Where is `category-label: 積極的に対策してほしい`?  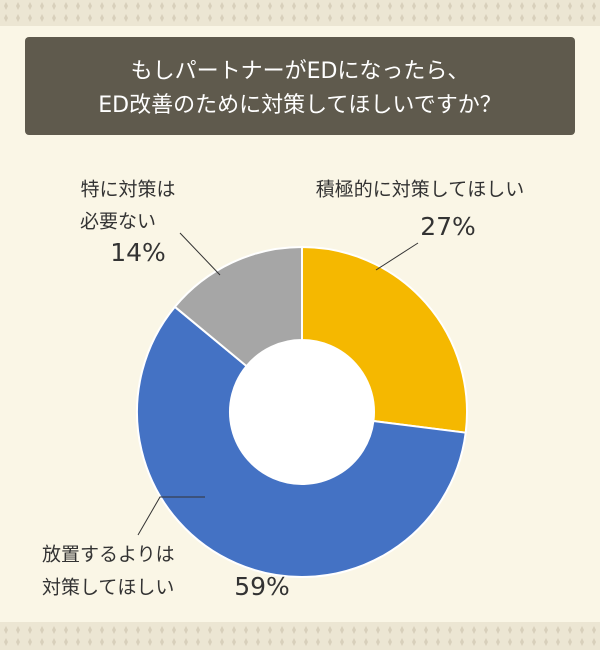
category-label: 積極的に対策してほしい is located at coordinates (420, 190).